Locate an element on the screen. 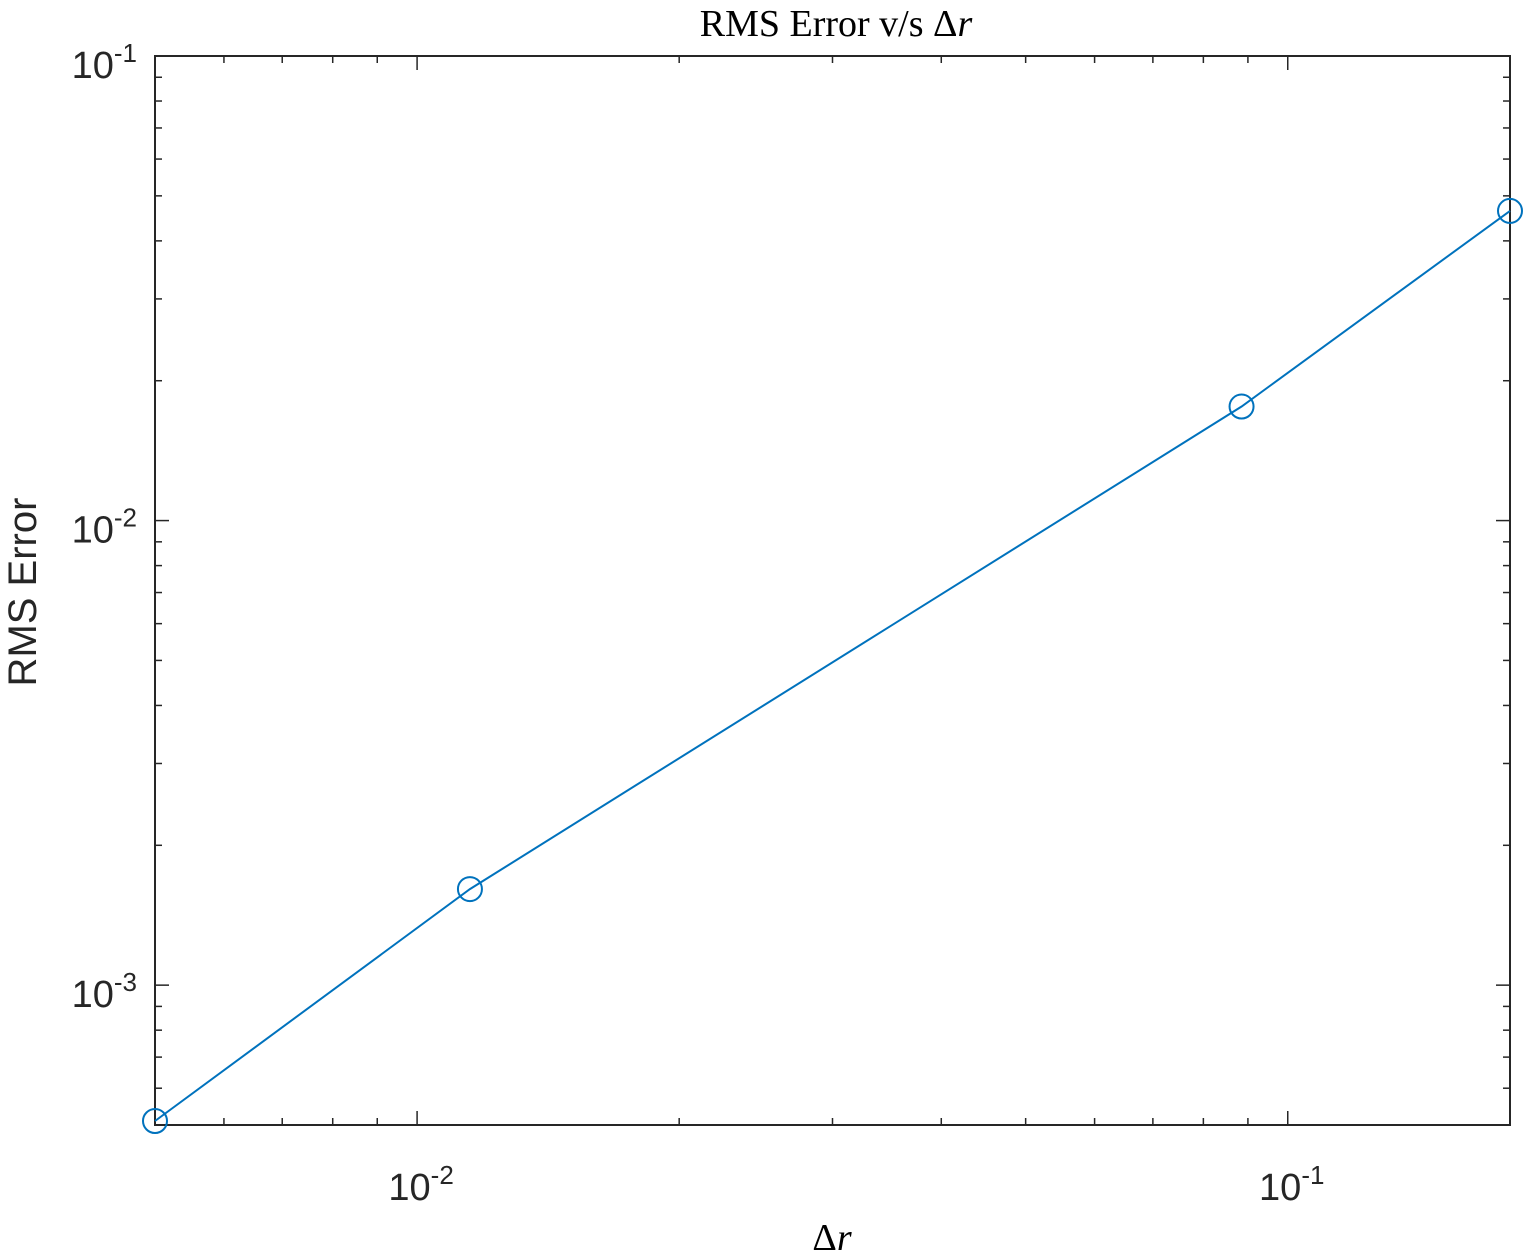 The image size is (1528, 1255). y-axis-label: RMS Error is located at coordinates (23, 592).